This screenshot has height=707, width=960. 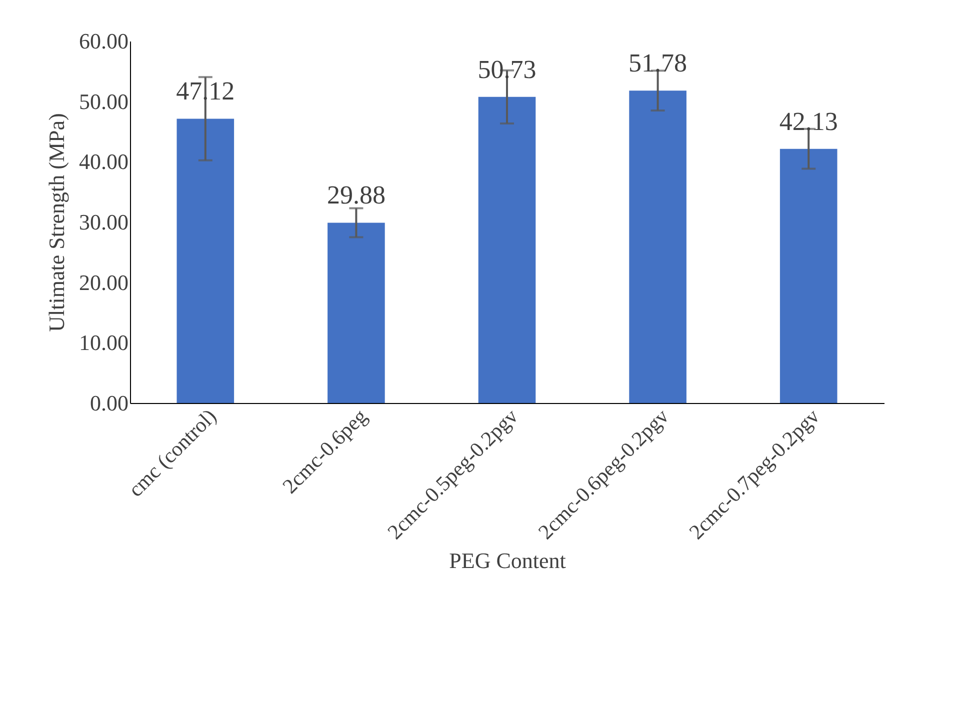 I want to click on y-tick-label: 20.00, so click(x=103, y=282).